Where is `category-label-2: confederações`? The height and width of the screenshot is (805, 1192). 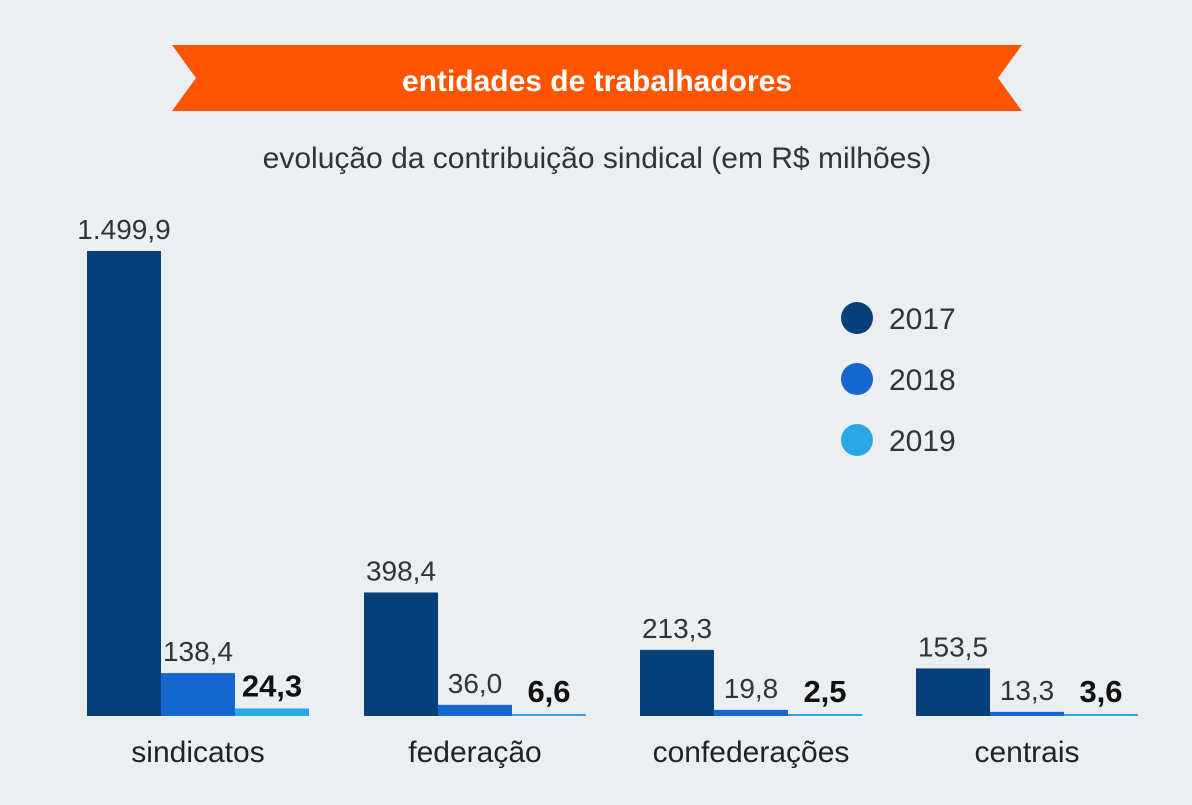
category-label-2: confederações is located at coordinates (751, 752).